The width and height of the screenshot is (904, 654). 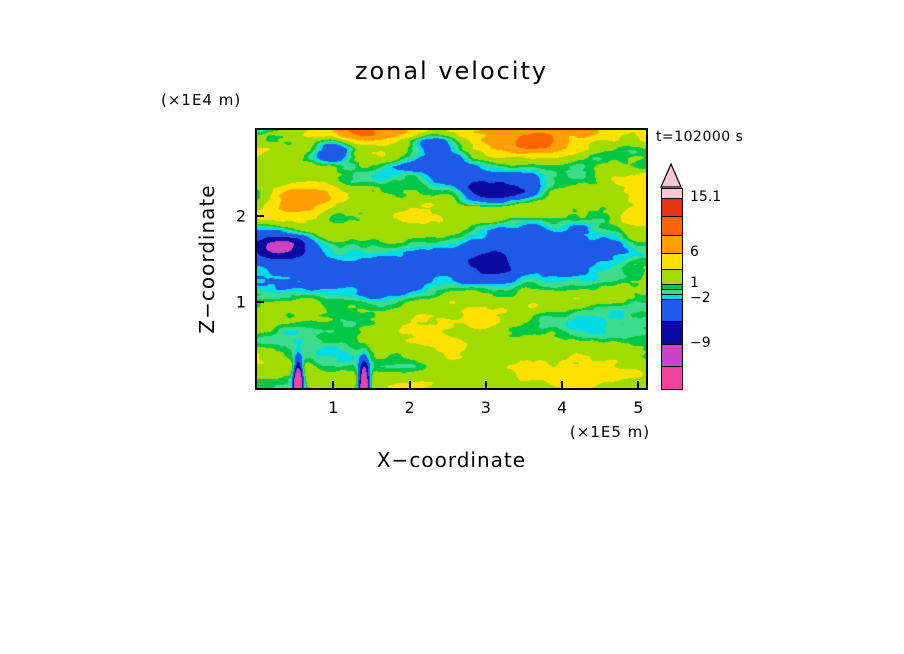 What do you see at coordinates (201, 100) in the screenshot?
I see `y-axis-unit-label: (×1E4 m)` at bounding box center [201, 100].